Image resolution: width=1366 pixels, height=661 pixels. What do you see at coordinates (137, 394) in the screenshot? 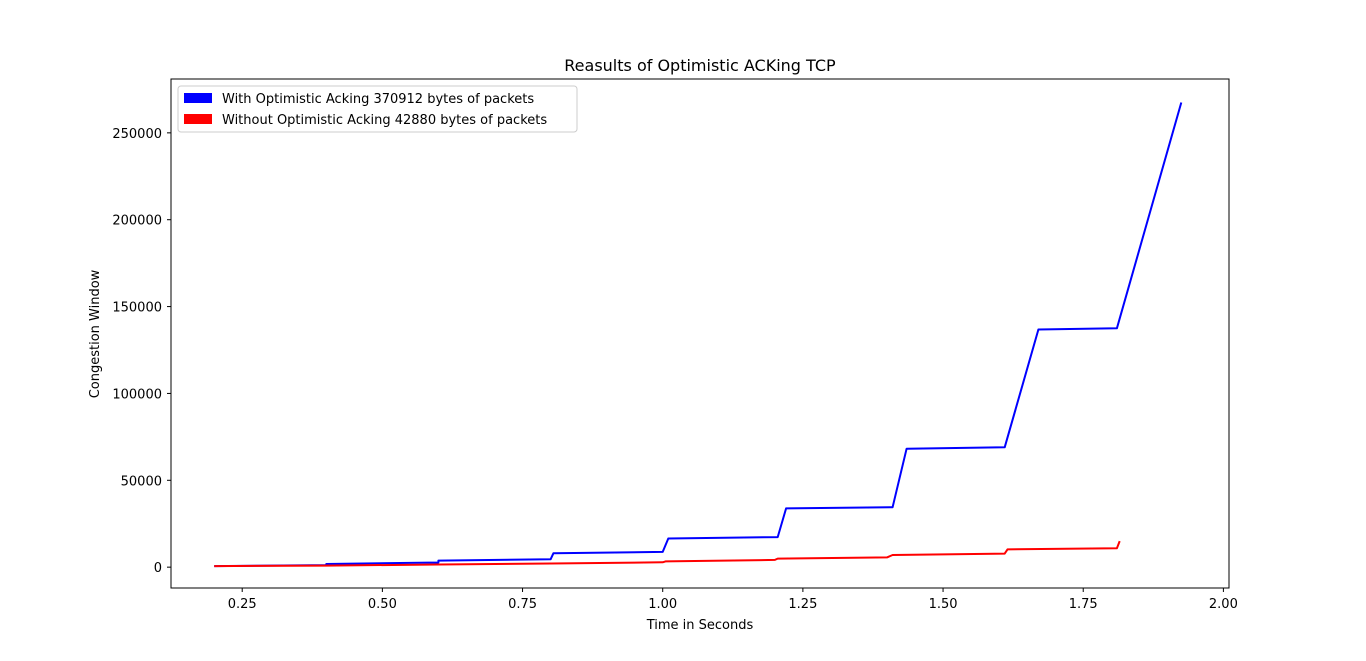
I see `y-tick-label: 100000` at bounding box center [137, 394].